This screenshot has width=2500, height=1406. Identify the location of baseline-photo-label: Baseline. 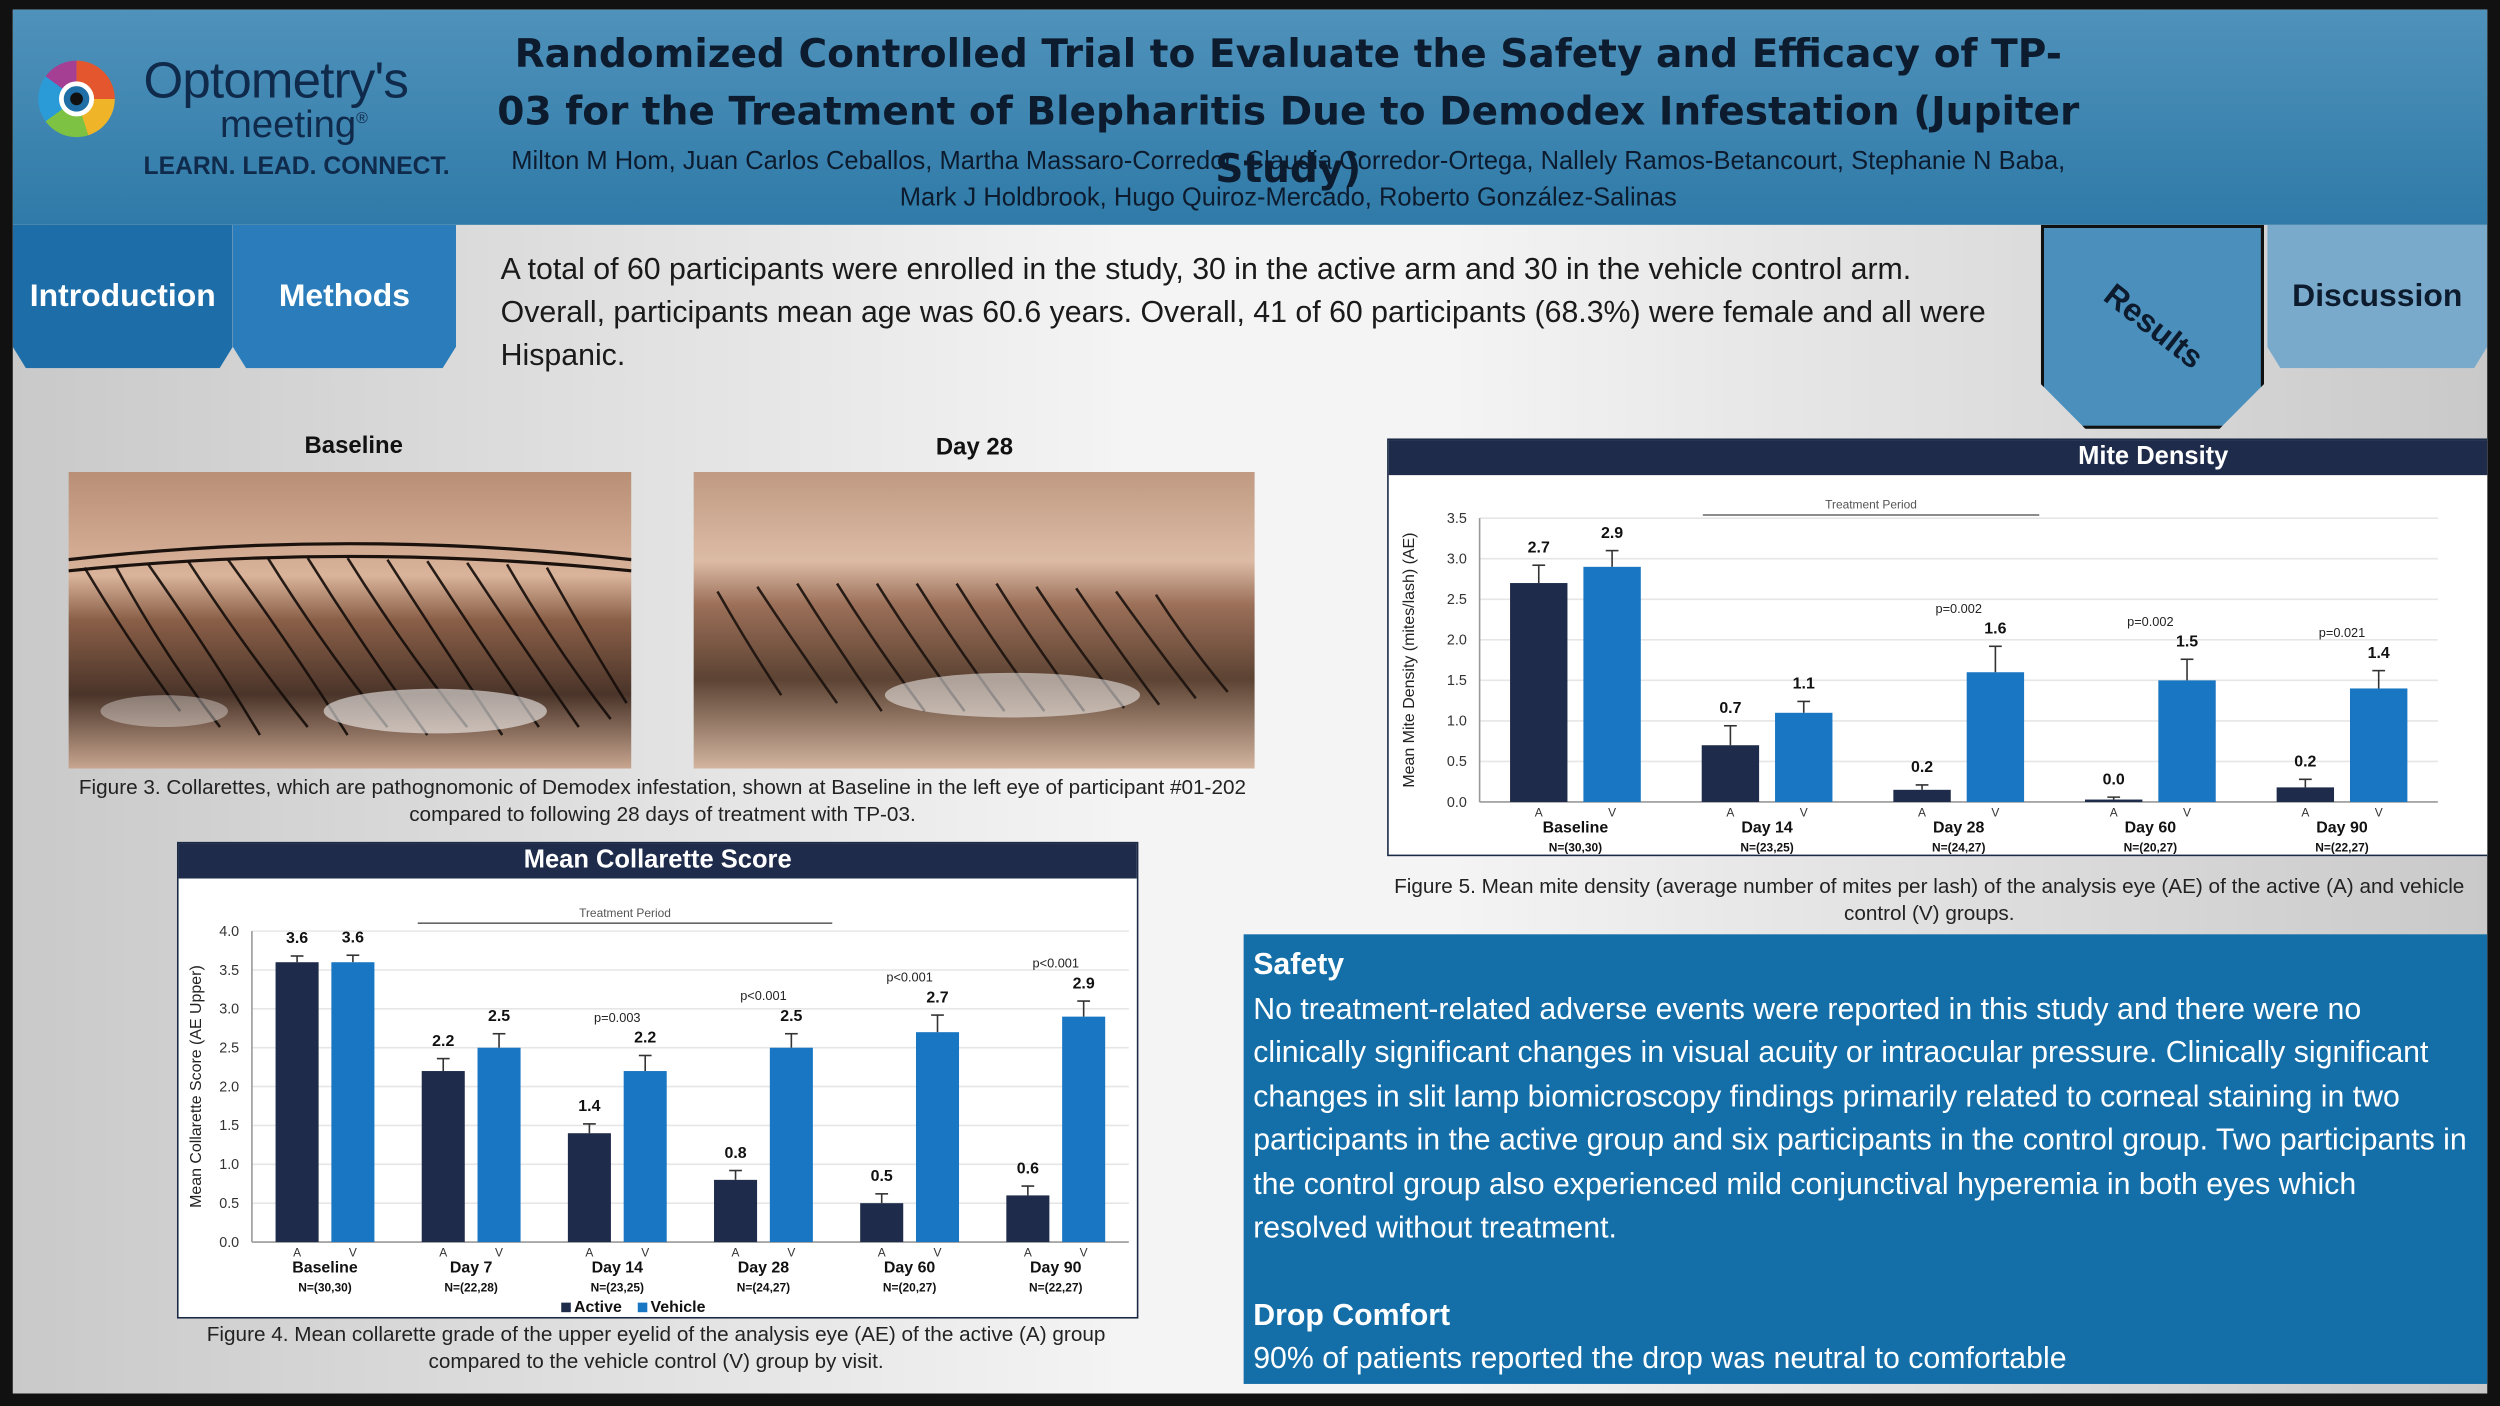
(353, 446).